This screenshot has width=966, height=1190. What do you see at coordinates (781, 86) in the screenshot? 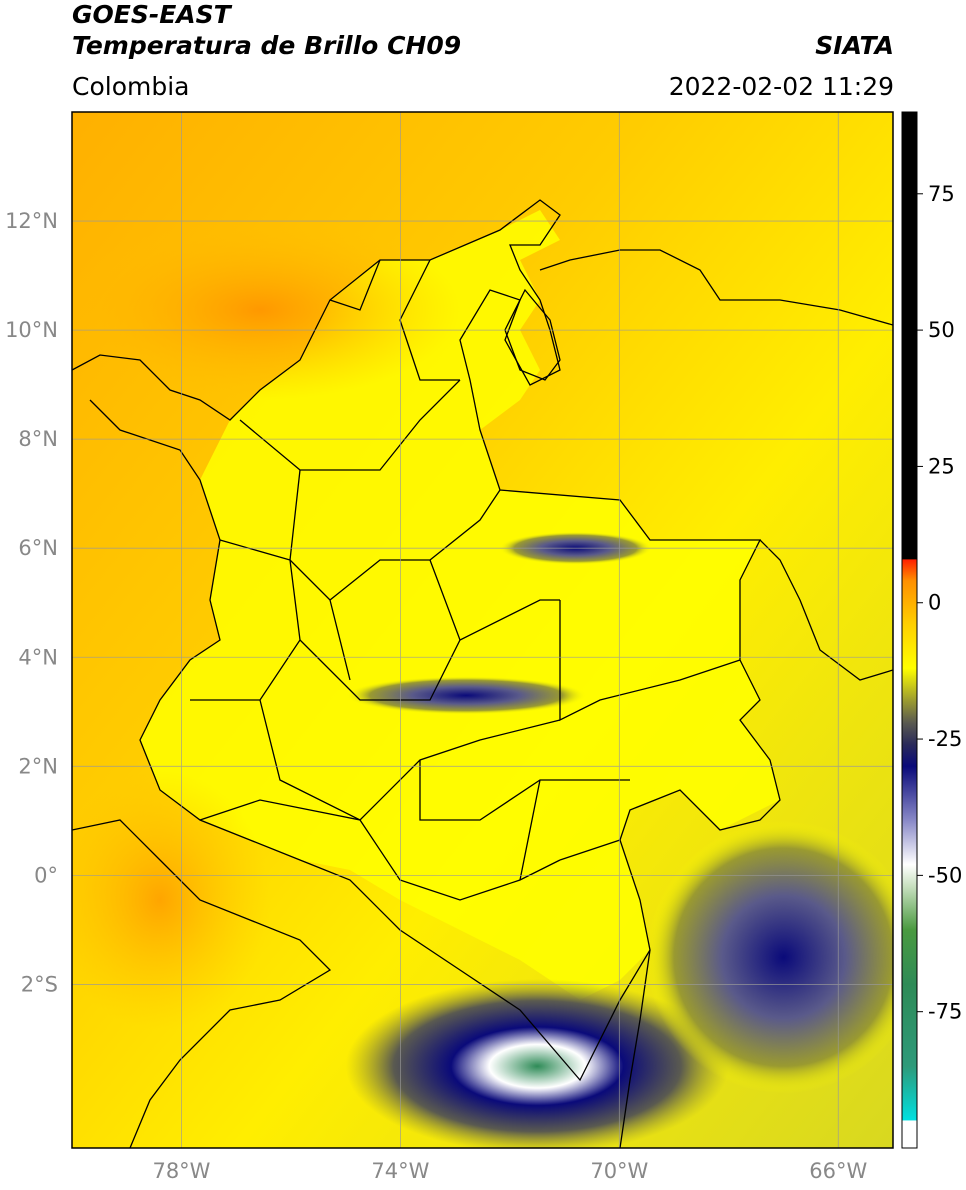
I see `datetime-label: 2022-02-02 11:29` at bounding box center [781, 86].